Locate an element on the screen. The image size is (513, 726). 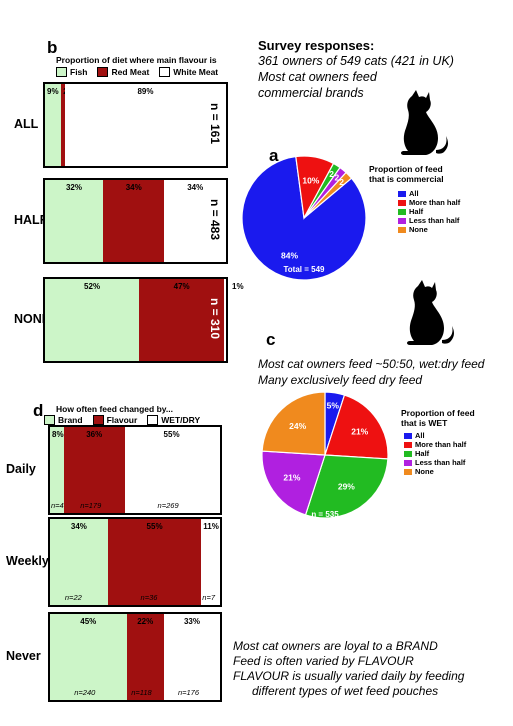
row-label: NONE is located at coordinates (32, 319).